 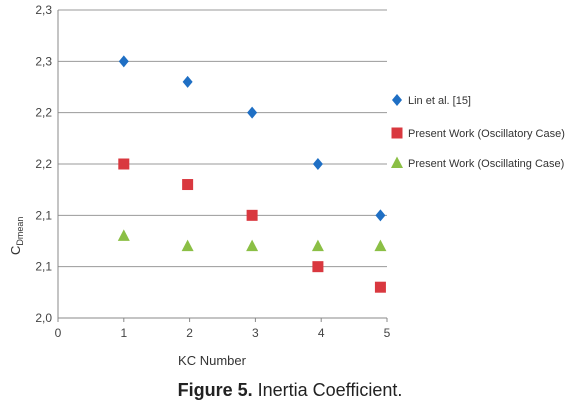 I want to click on legend-label-3: Present Work (Oscillating Case), so click(x=486, y=164).